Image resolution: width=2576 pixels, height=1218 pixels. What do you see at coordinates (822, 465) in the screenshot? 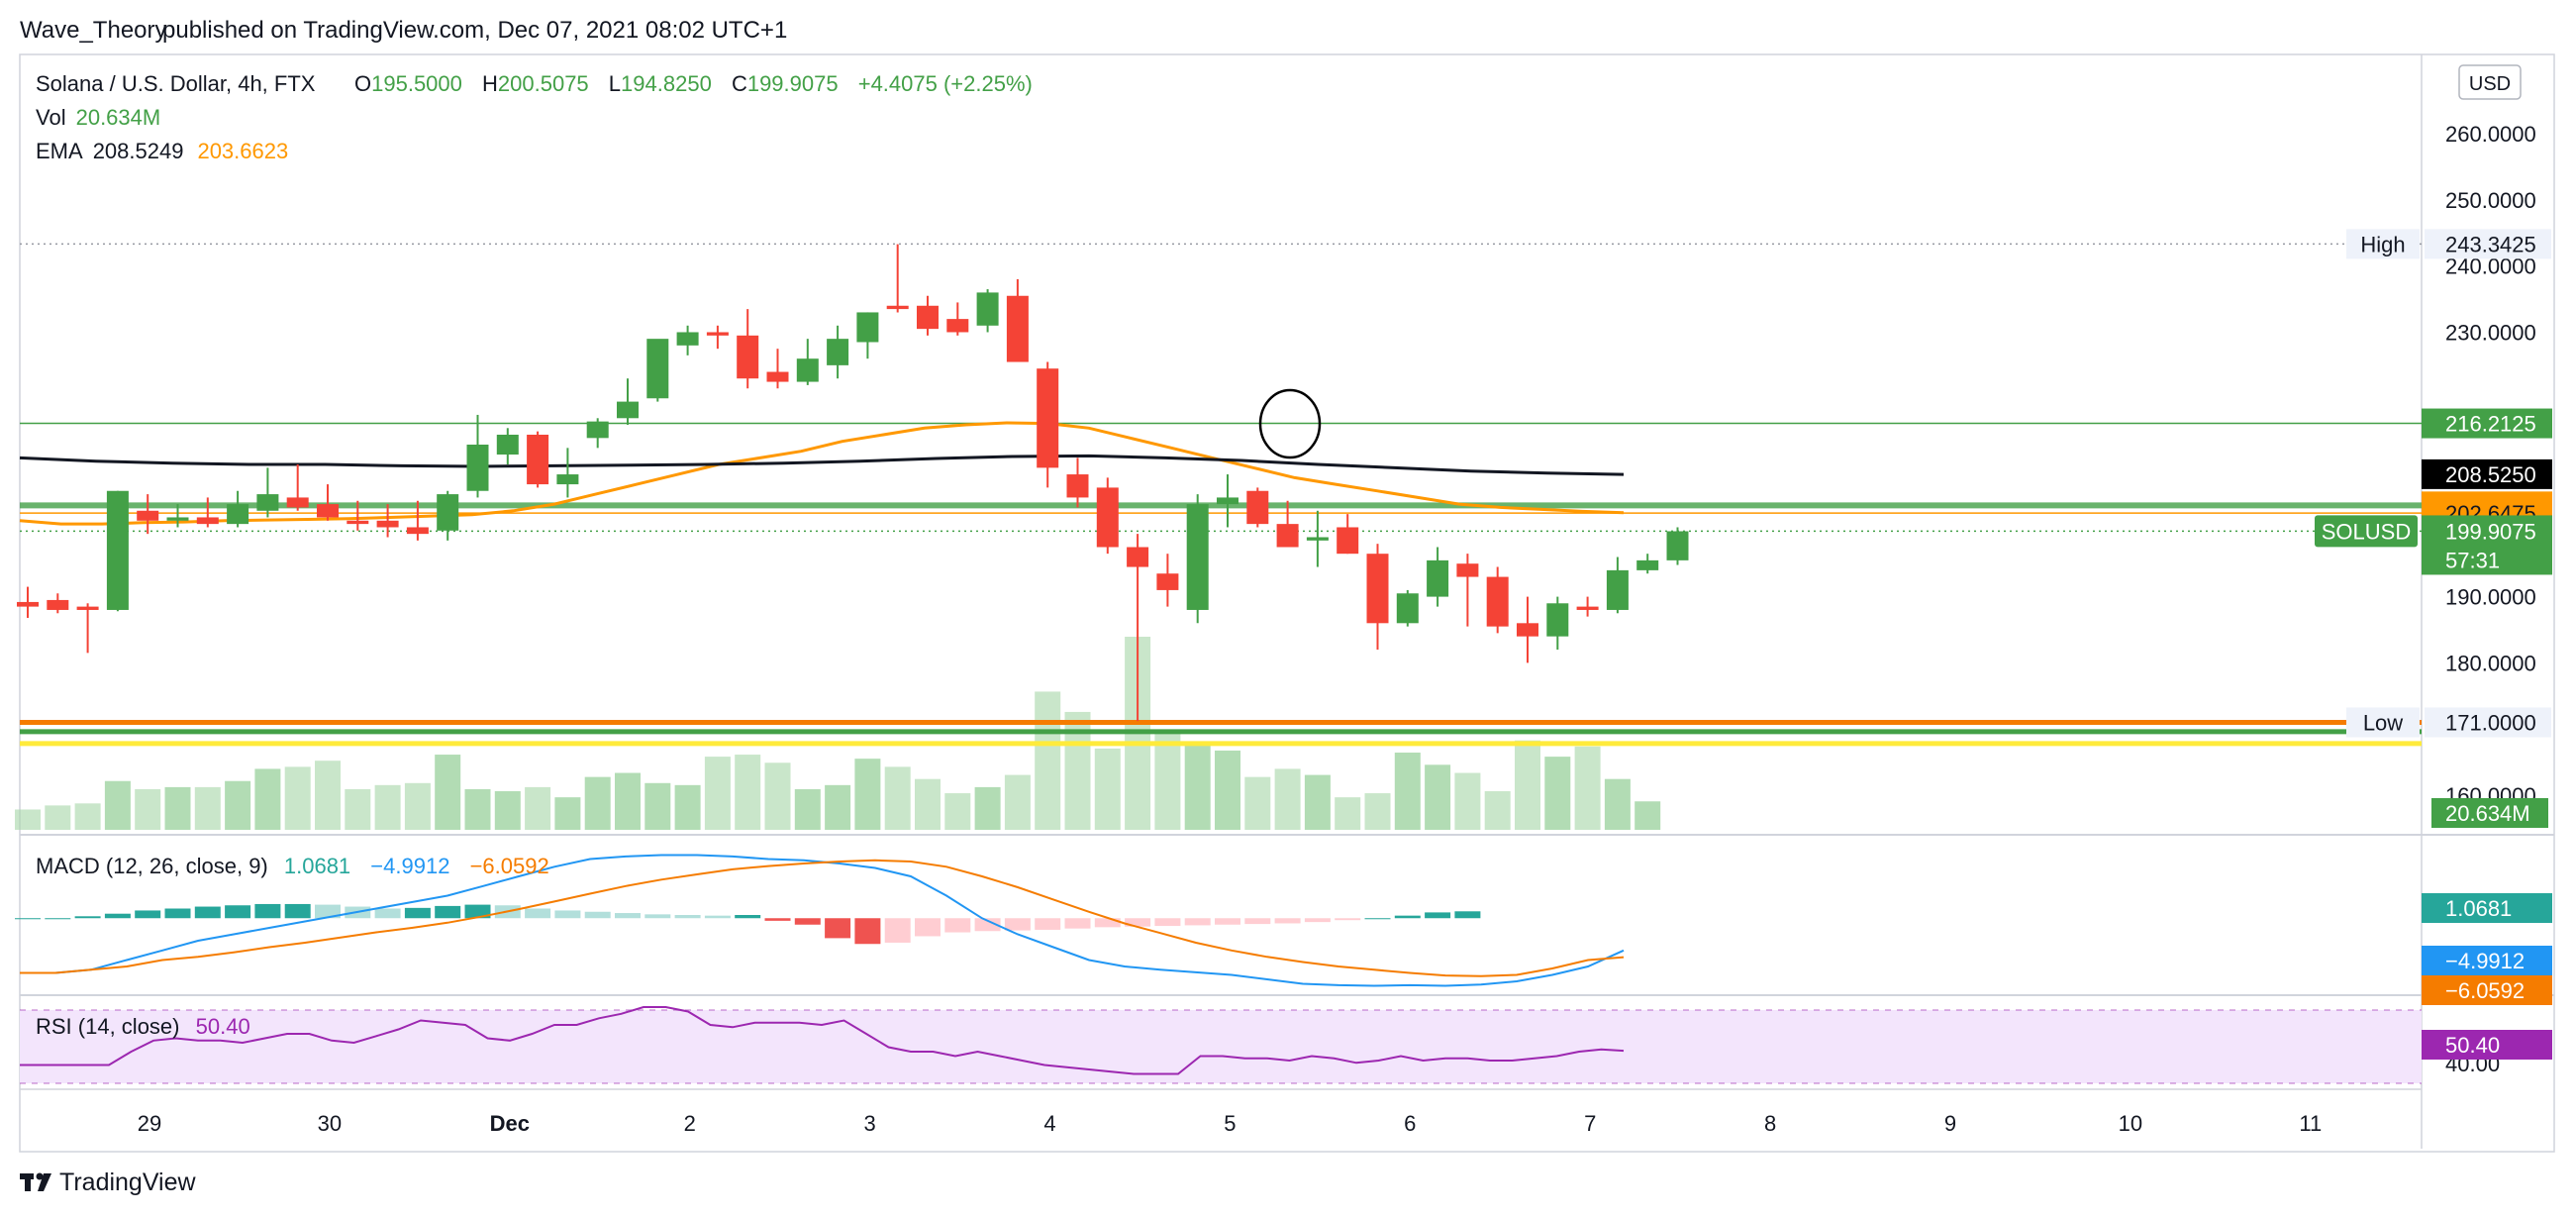
I see `ema-slow-line` at bounding box center [822, 465].